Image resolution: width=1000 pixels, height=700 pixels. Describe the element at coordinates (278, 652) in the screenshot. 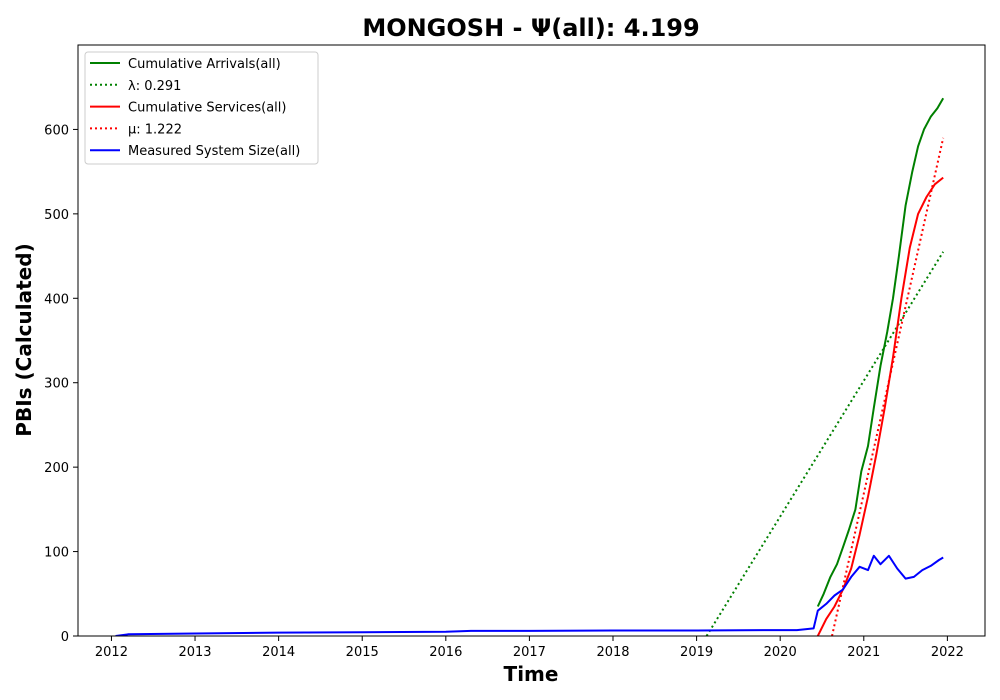

I see `x-tick-label: 2014` at that location.